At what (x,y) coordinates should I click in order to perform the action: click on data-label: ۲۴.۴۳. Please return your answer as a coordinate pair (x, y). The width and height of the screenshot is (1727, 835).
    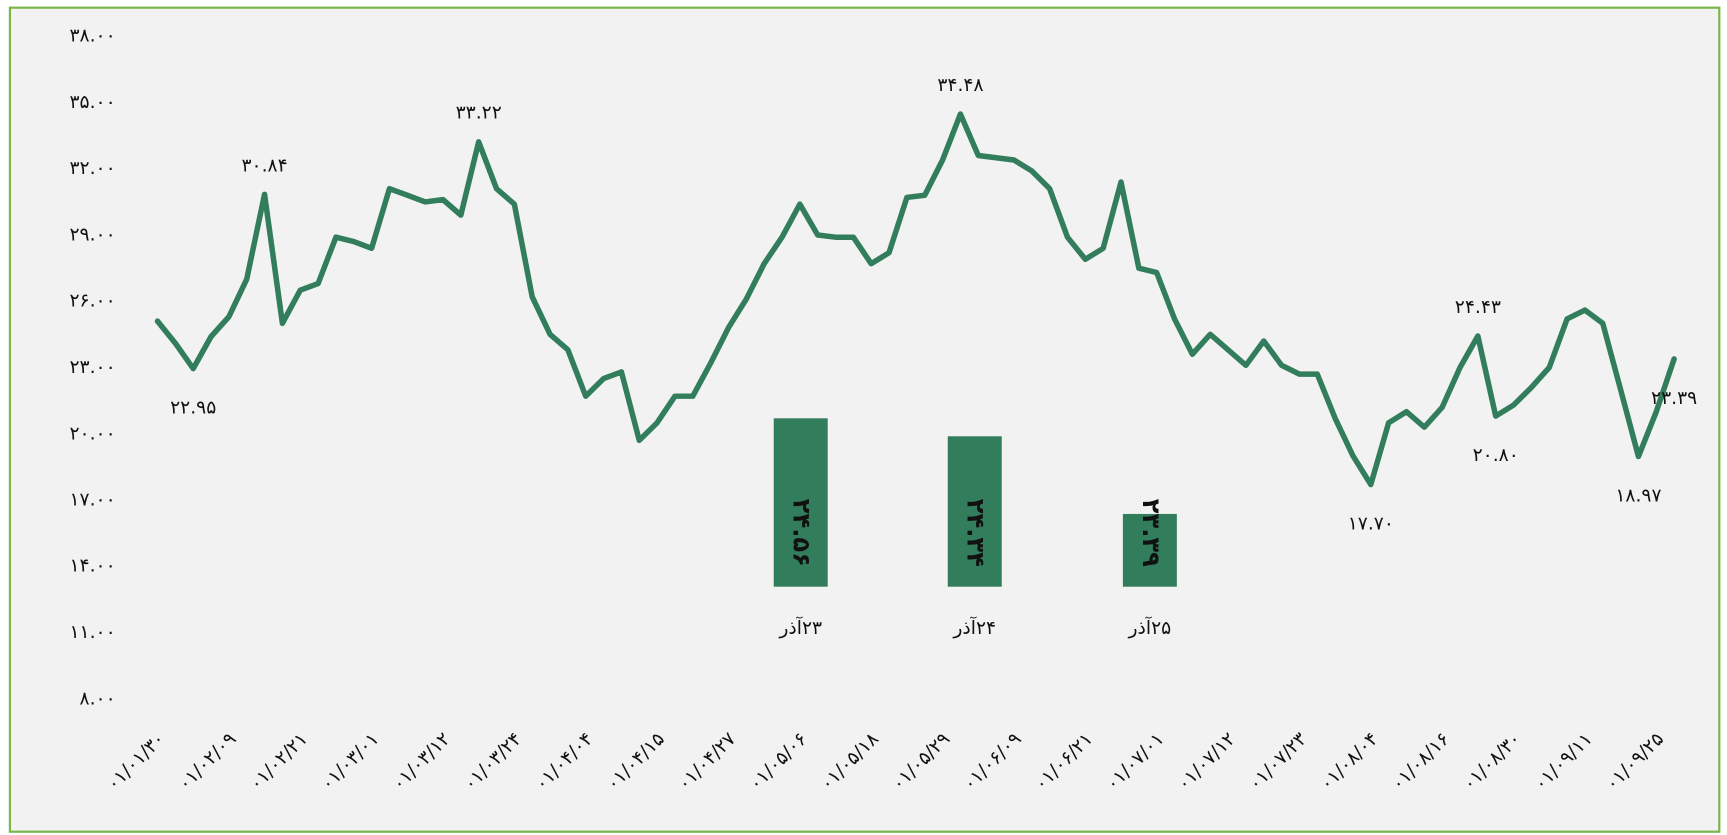
    Looking at the image, I should click on (1478, 307).